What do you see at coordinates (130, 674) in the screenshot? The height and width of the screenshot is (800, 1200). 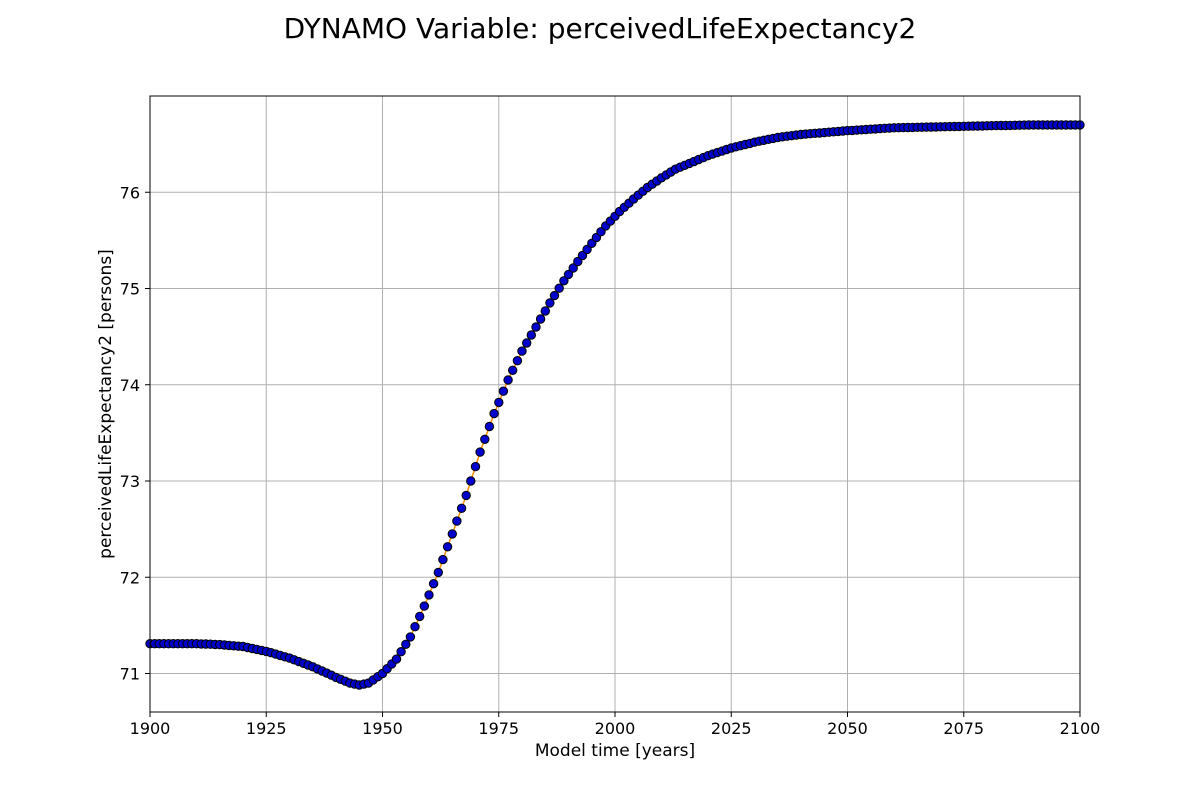 I see `y-tick-label: 71` at bounding box center [130, 674].